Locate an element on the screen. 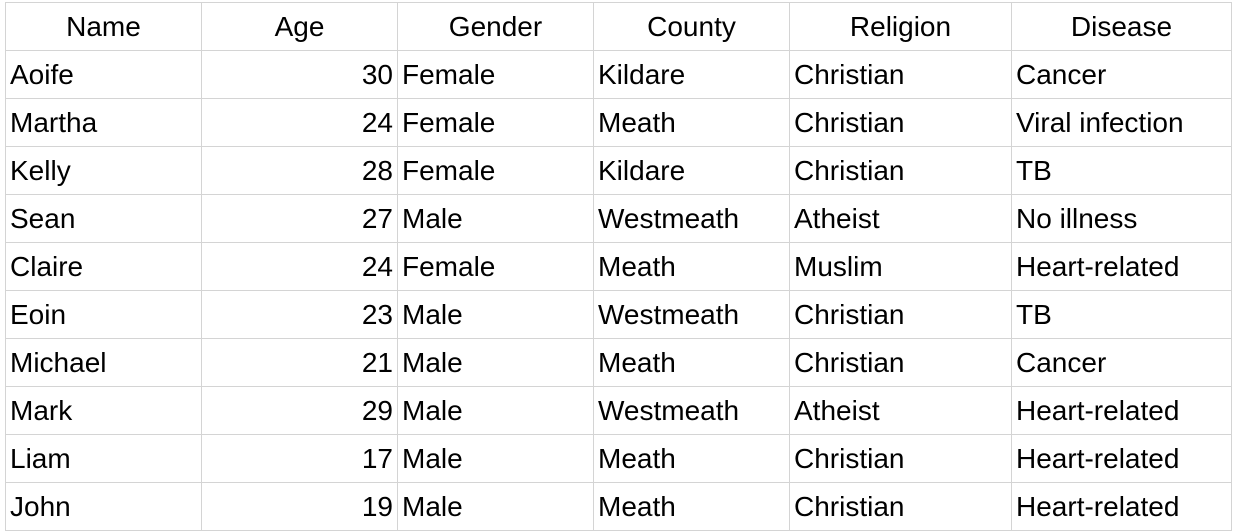 Image resolution: width=1242 pixels, height=532 pixels. header-cell-gender: Gender is located at coordinates (495, 26).